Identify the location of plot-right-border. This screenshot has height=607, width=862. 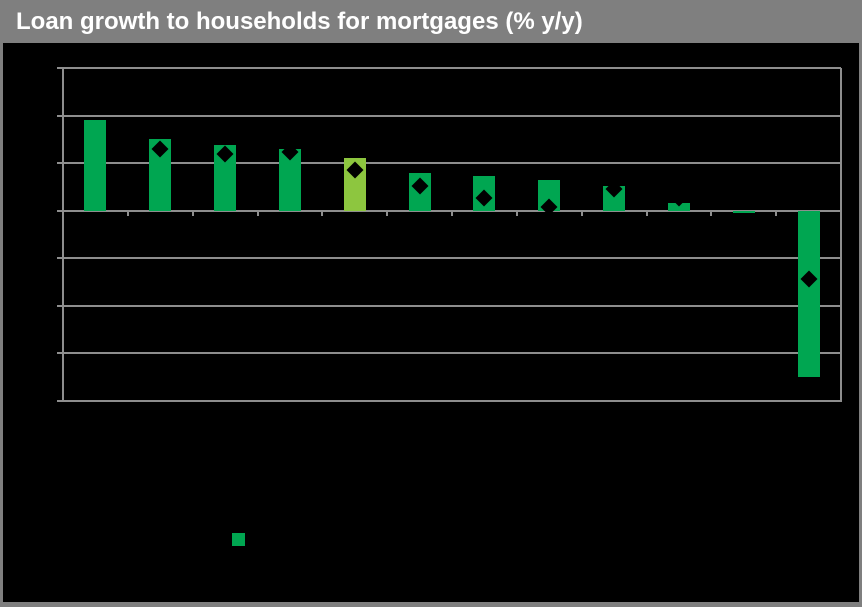
(841, 235).